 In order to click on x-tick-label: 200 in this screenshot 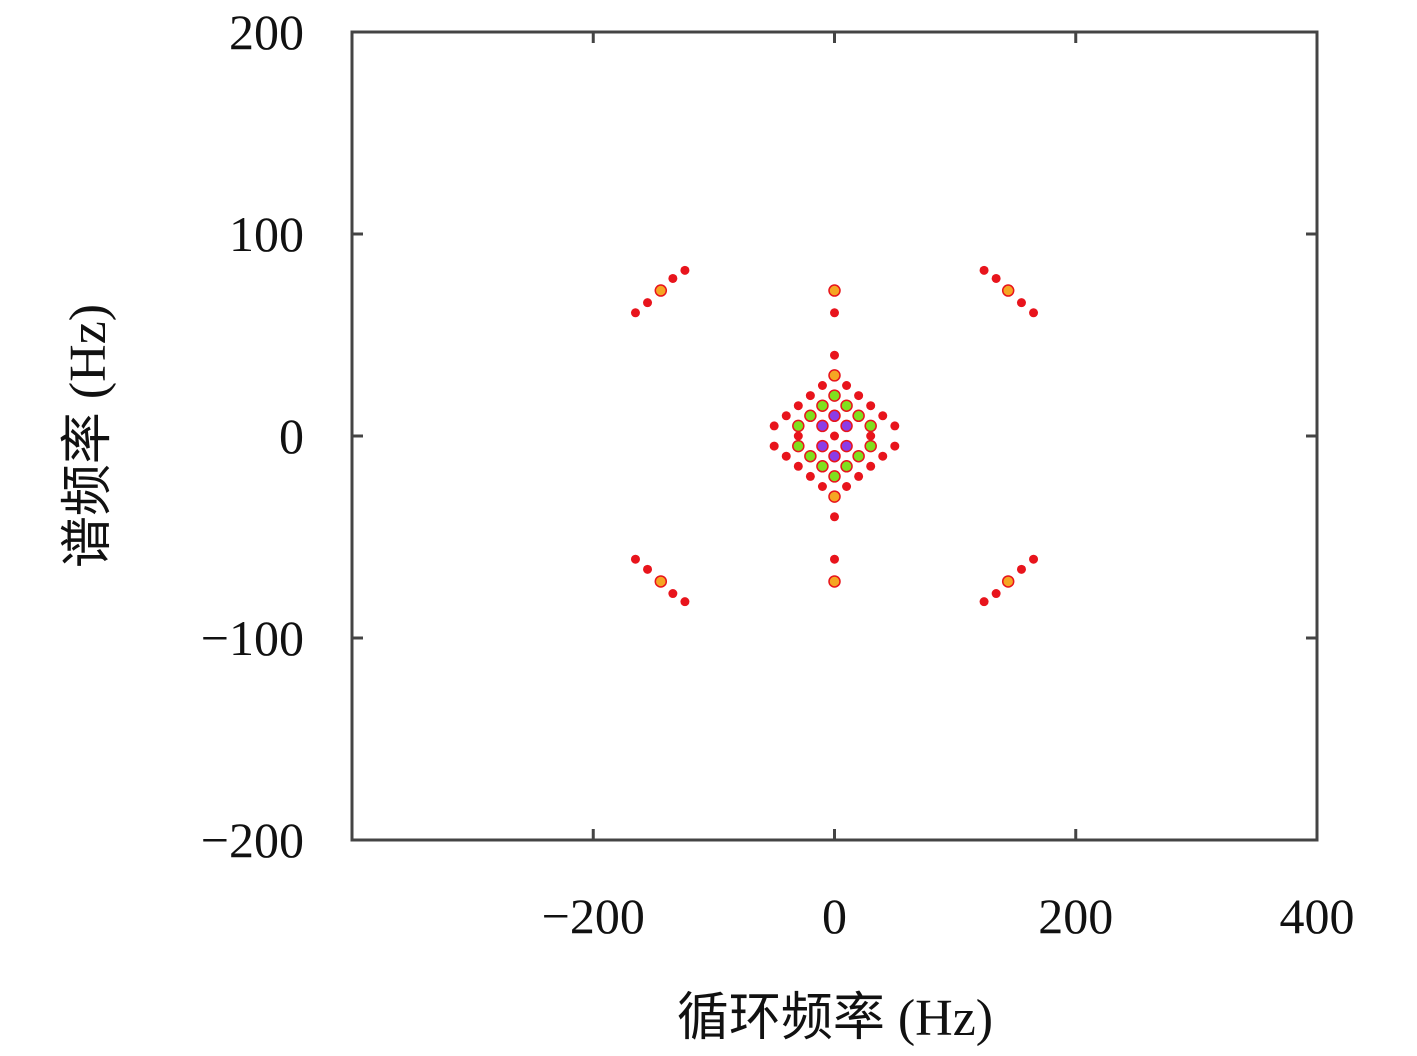, I will do `click(1075, 916)`.